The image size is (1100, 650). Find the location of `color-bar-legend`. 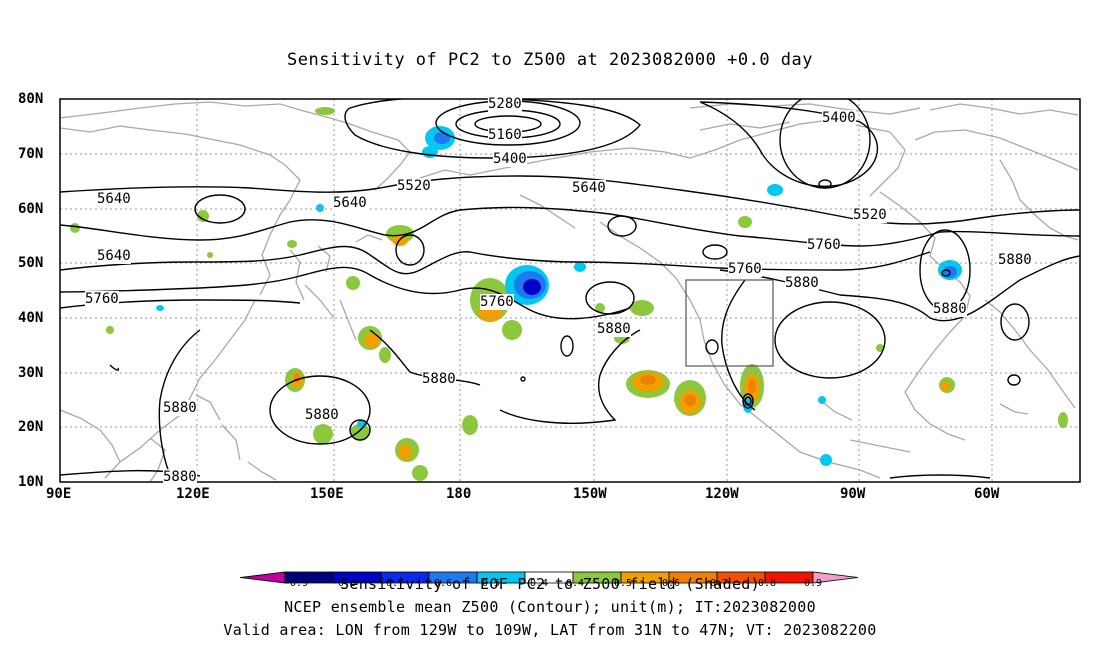

color-bar-legend is located at coordinates (549, 577).